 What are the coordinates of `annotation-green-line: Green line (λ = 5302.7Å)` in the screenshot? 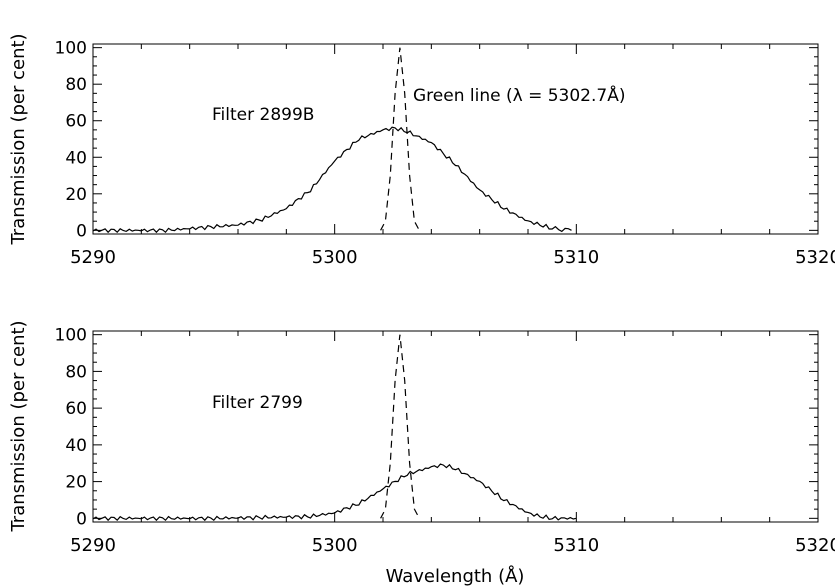 It's located at (519, 95).